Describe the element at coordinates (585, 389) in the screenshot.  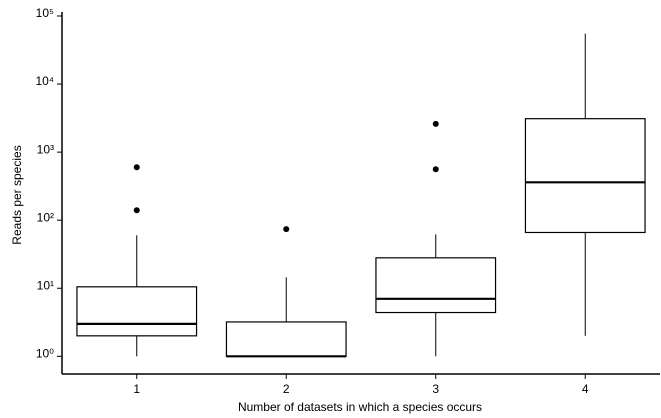
I see `x-tick-label: 4` at that location.